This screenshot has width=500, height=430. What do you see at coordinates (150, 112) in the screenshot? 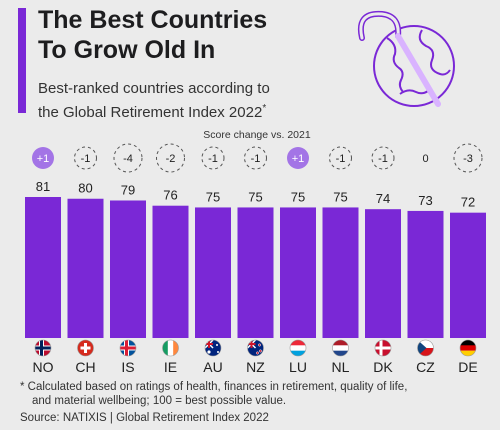
I see `subtitle-line-2-text: the Global Retirement Index 2022` at bounding box center [150, 112].